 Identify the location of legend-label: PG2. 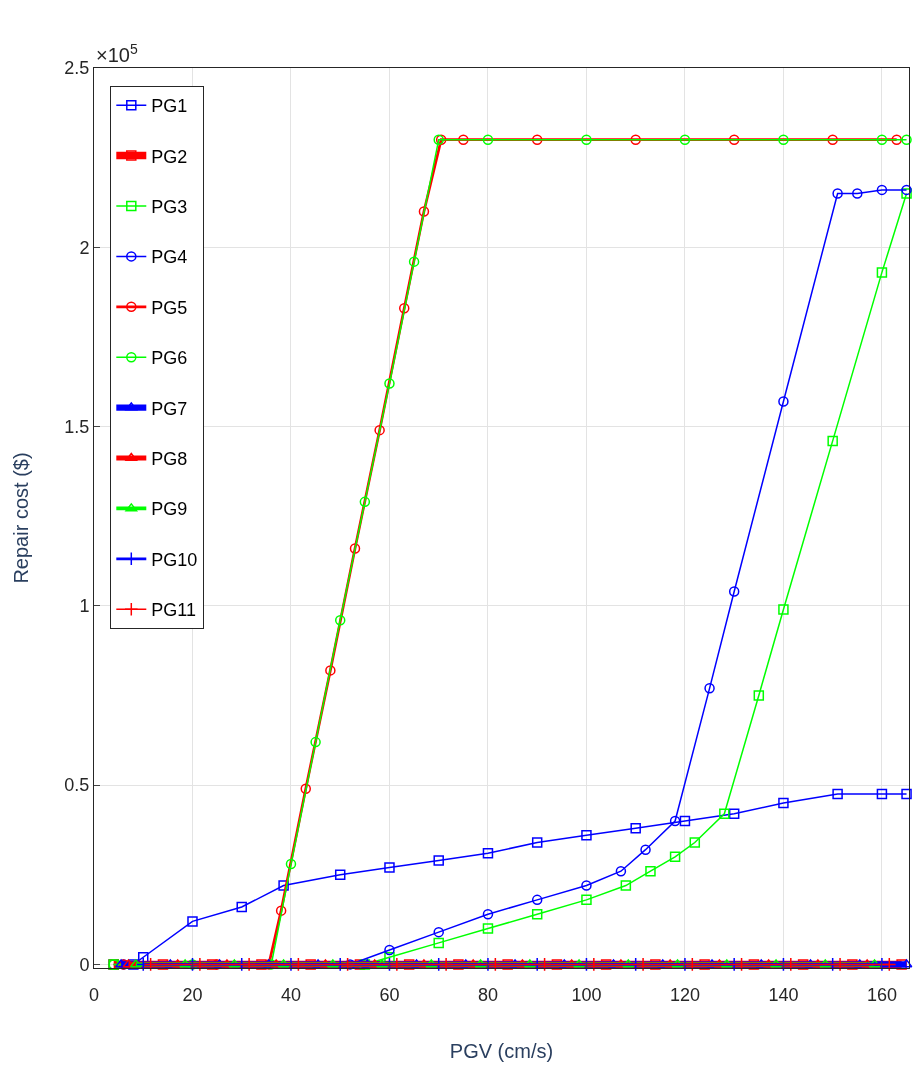
(169, 156).